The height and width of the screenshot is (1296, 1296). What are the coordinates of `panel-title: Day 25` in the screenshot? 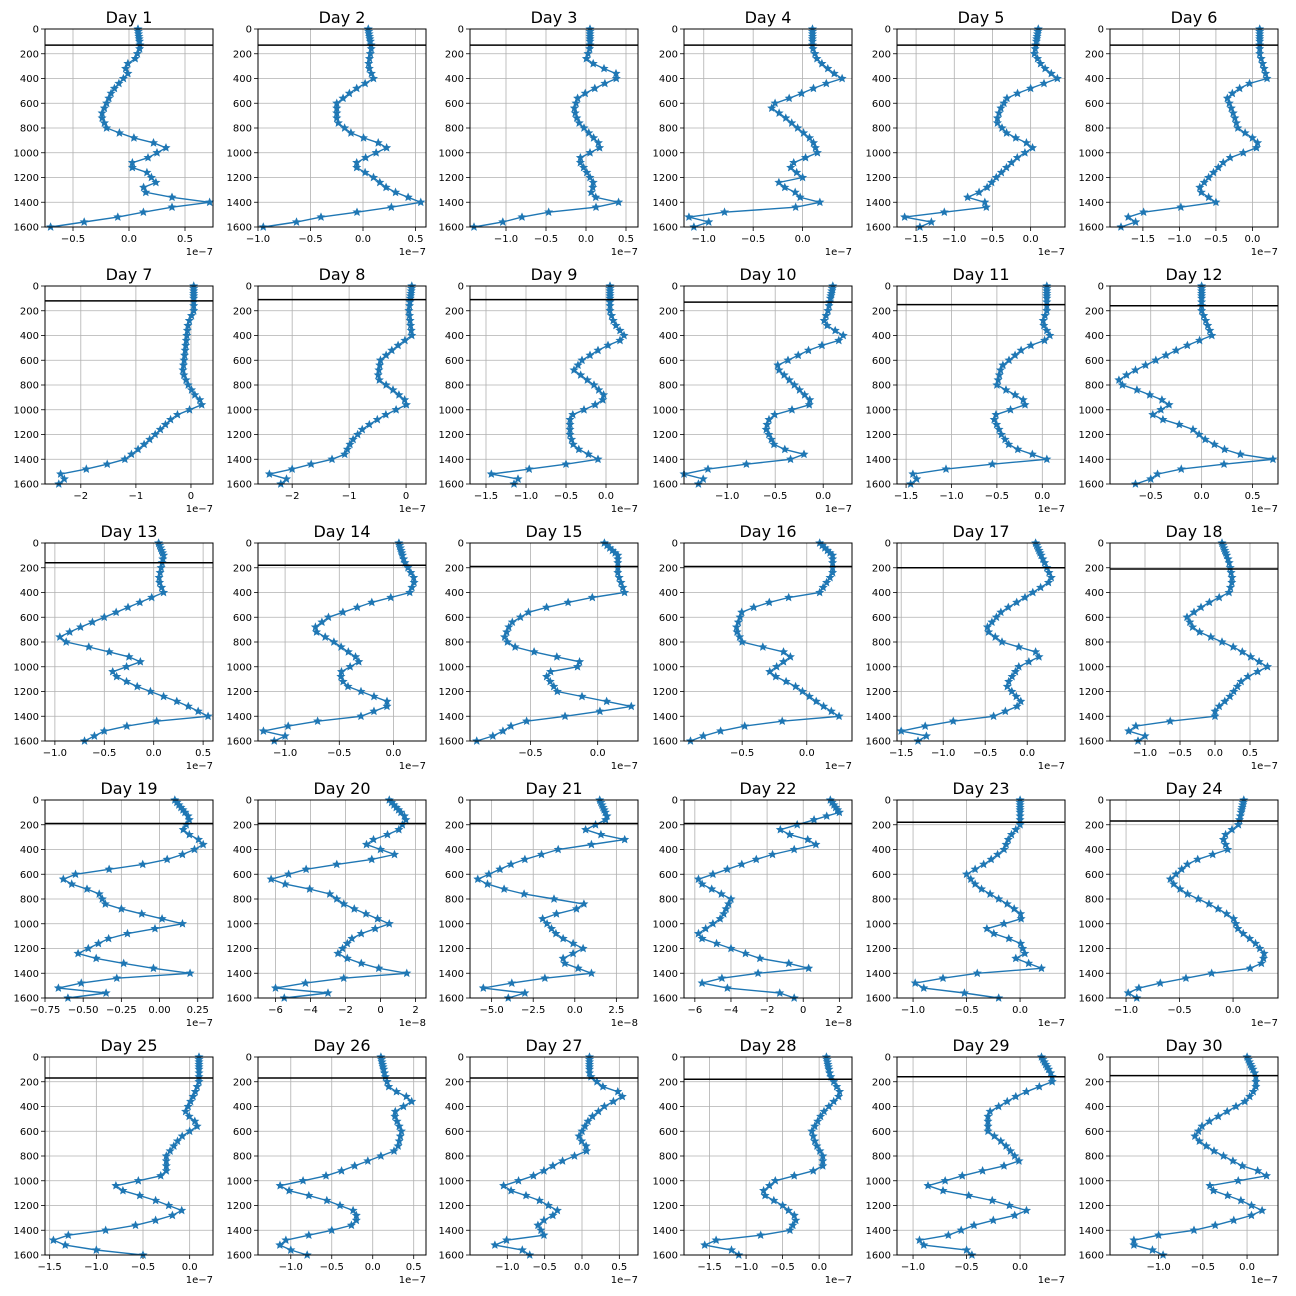 It's located at (128, 1045).